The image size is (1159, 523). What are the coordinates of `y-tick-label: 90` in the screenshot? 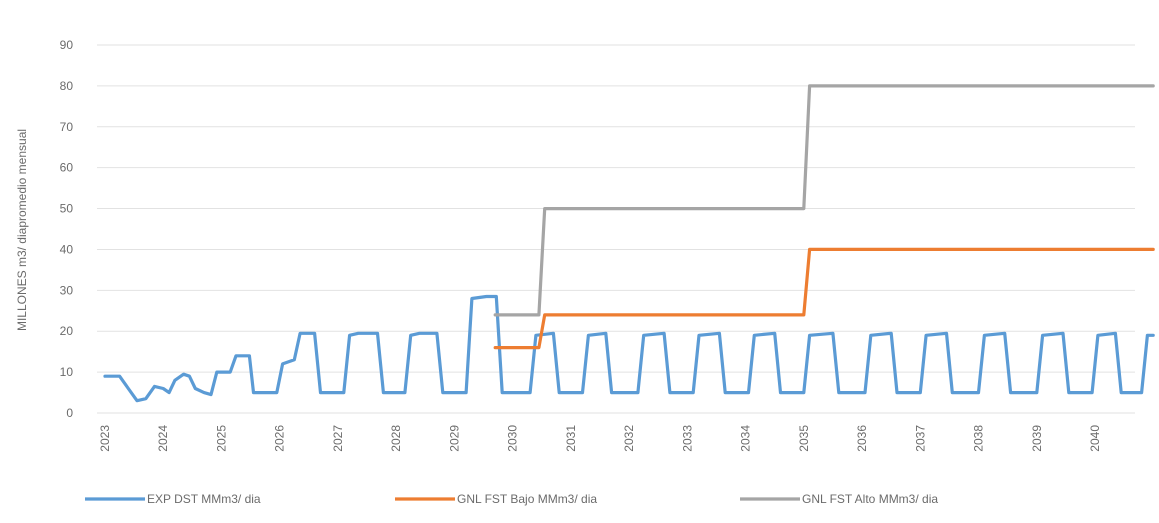 It's located at (67, 45).